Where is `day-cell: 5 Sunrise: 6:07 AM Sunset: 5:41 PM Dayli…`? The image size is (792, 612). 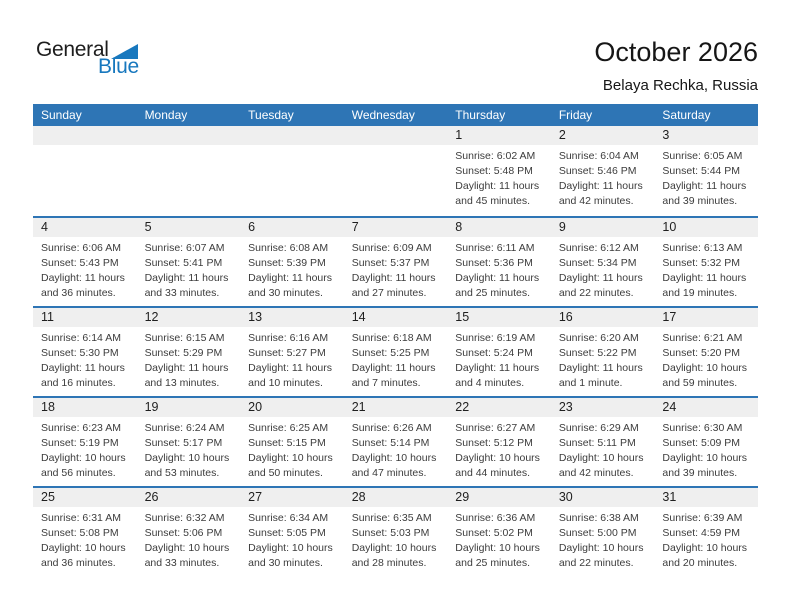
day-cell: 5 Sunrise: 6:07 AM Sunset: 5:41 PM Dayli… is located at coordinates (188, 262).